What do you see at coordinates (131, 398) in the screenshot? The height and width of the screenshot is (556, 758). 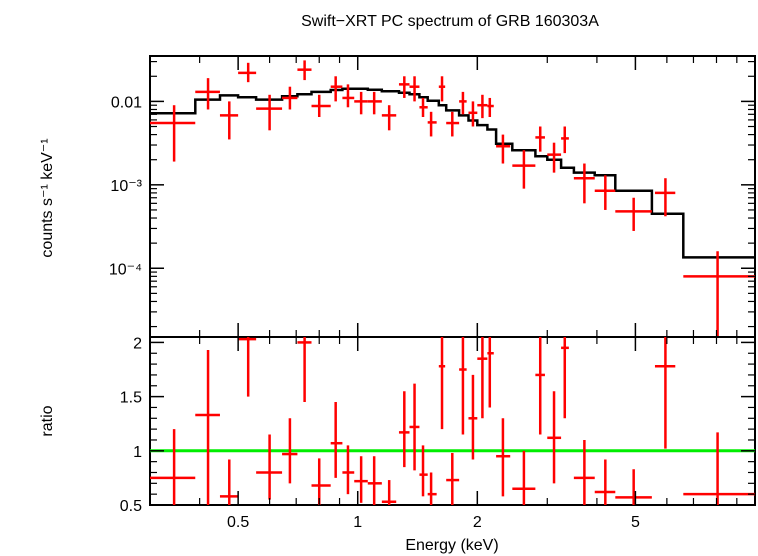 I see `y-tick-label: 1.5` at bounding box center [131, 398].